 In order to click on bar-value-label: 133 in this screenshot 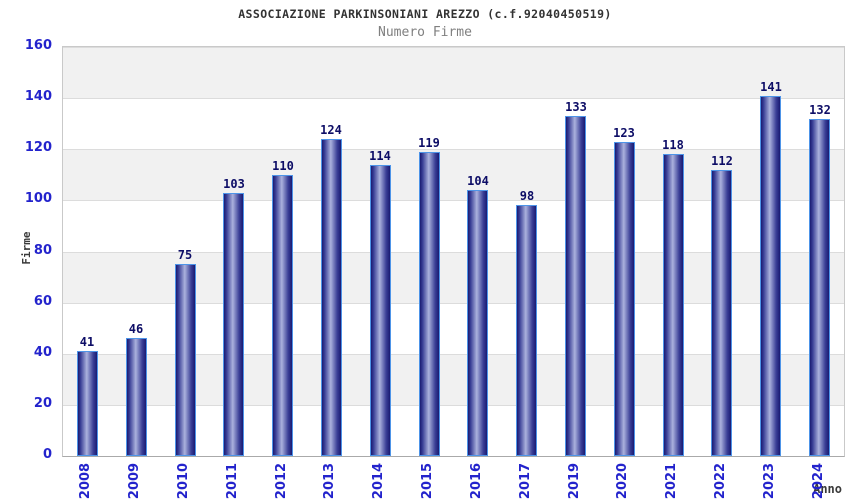, I will do `click(576, 107)`.